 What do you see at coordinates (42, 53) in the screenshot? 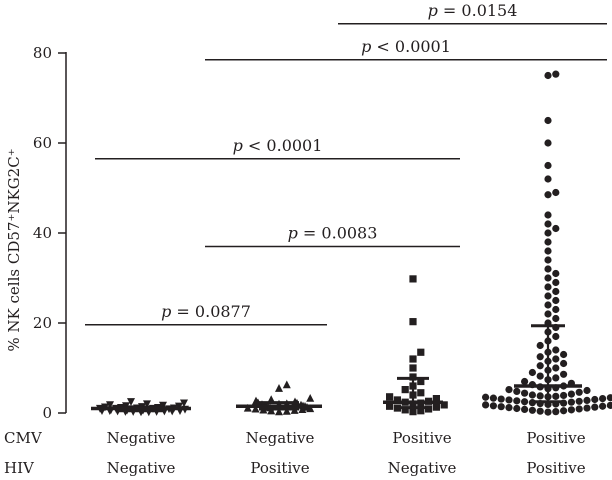
I see `y-tick-label: 80` at bounding box center [42, 53].